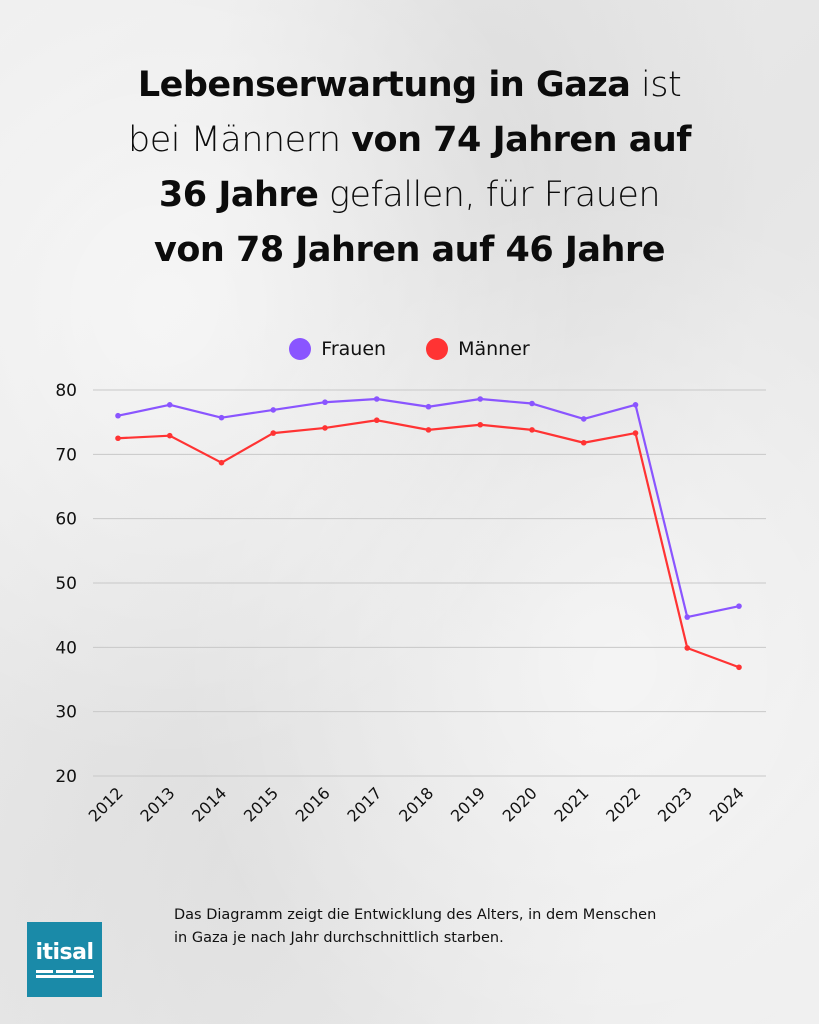 Image resolution: width=819 pixels, height=1024 pixels. Describe the element at coordinates (635, 404) in the screenshot. I see `data-point-frauen-2022` at that location.